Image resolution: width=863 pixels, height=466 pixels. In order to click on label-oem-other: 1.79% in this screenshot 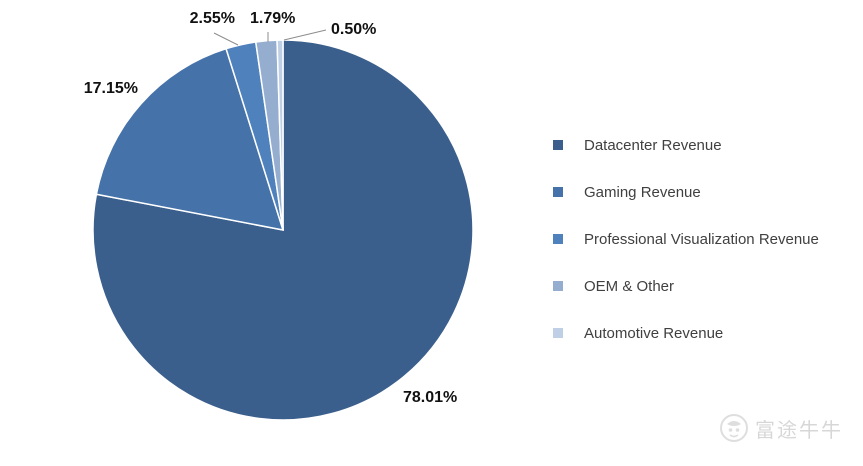, I will do `click(272, 18)`.